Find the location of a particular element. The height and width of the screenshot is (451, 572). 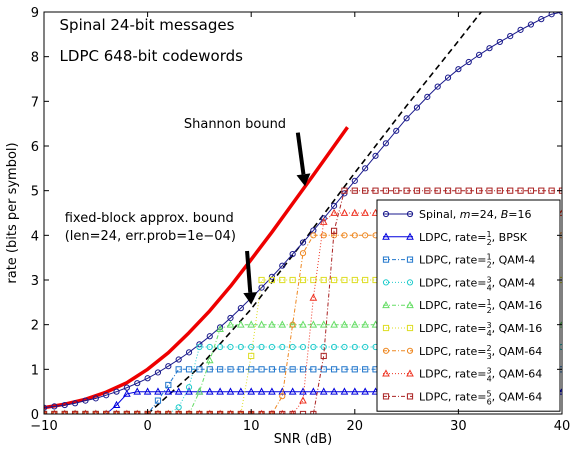

legend-entry: LDPC, rate=3 4, QAM-4 is located at coordinates (458, 283).